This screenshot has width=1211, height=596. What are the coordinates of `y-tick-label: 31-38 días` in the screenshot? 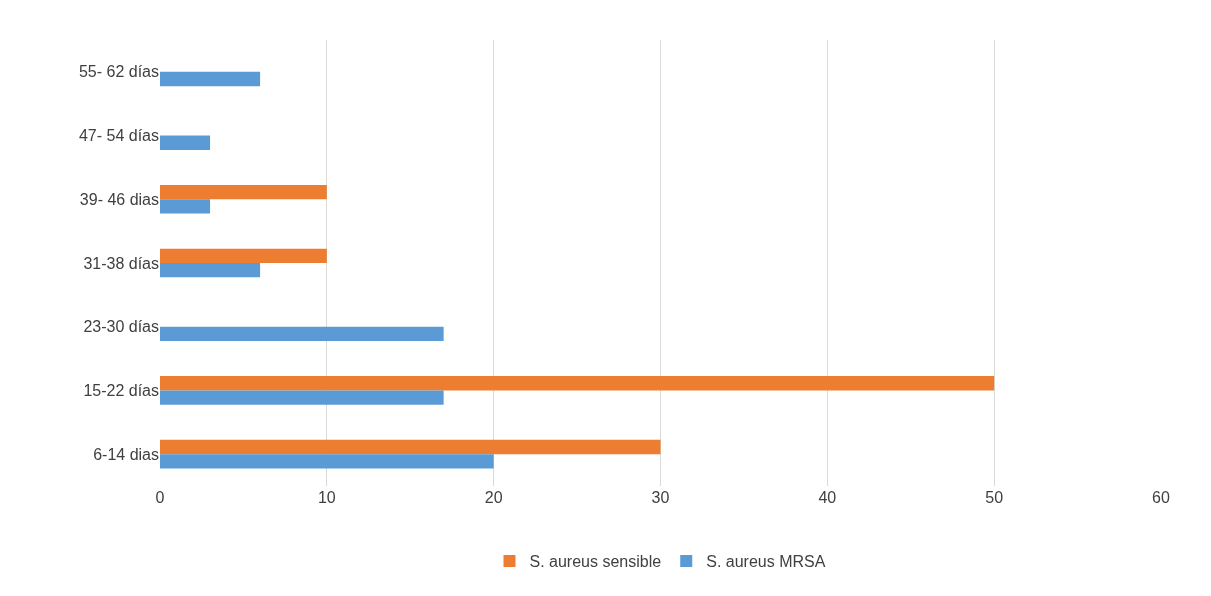 It's located at (121, 263).